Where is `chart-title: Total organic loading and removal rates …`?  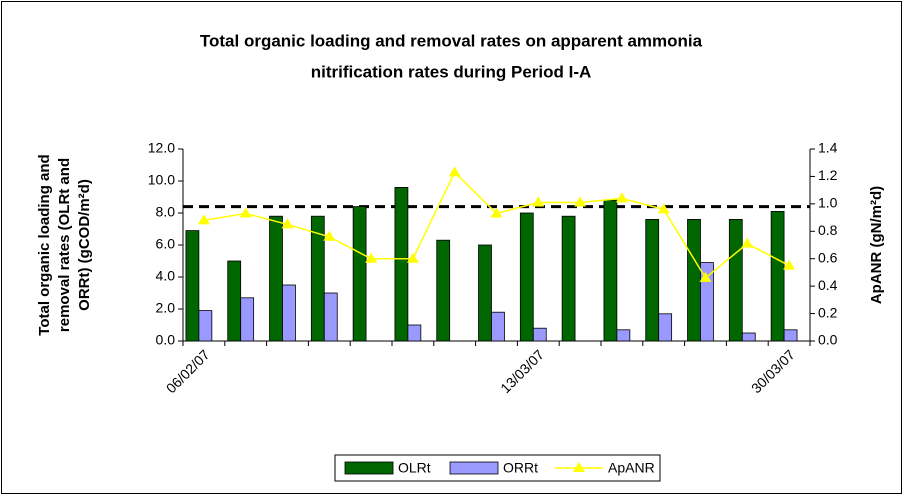 chart-title: Total organic loading and removal rates … is located at coordinates (451, 40).